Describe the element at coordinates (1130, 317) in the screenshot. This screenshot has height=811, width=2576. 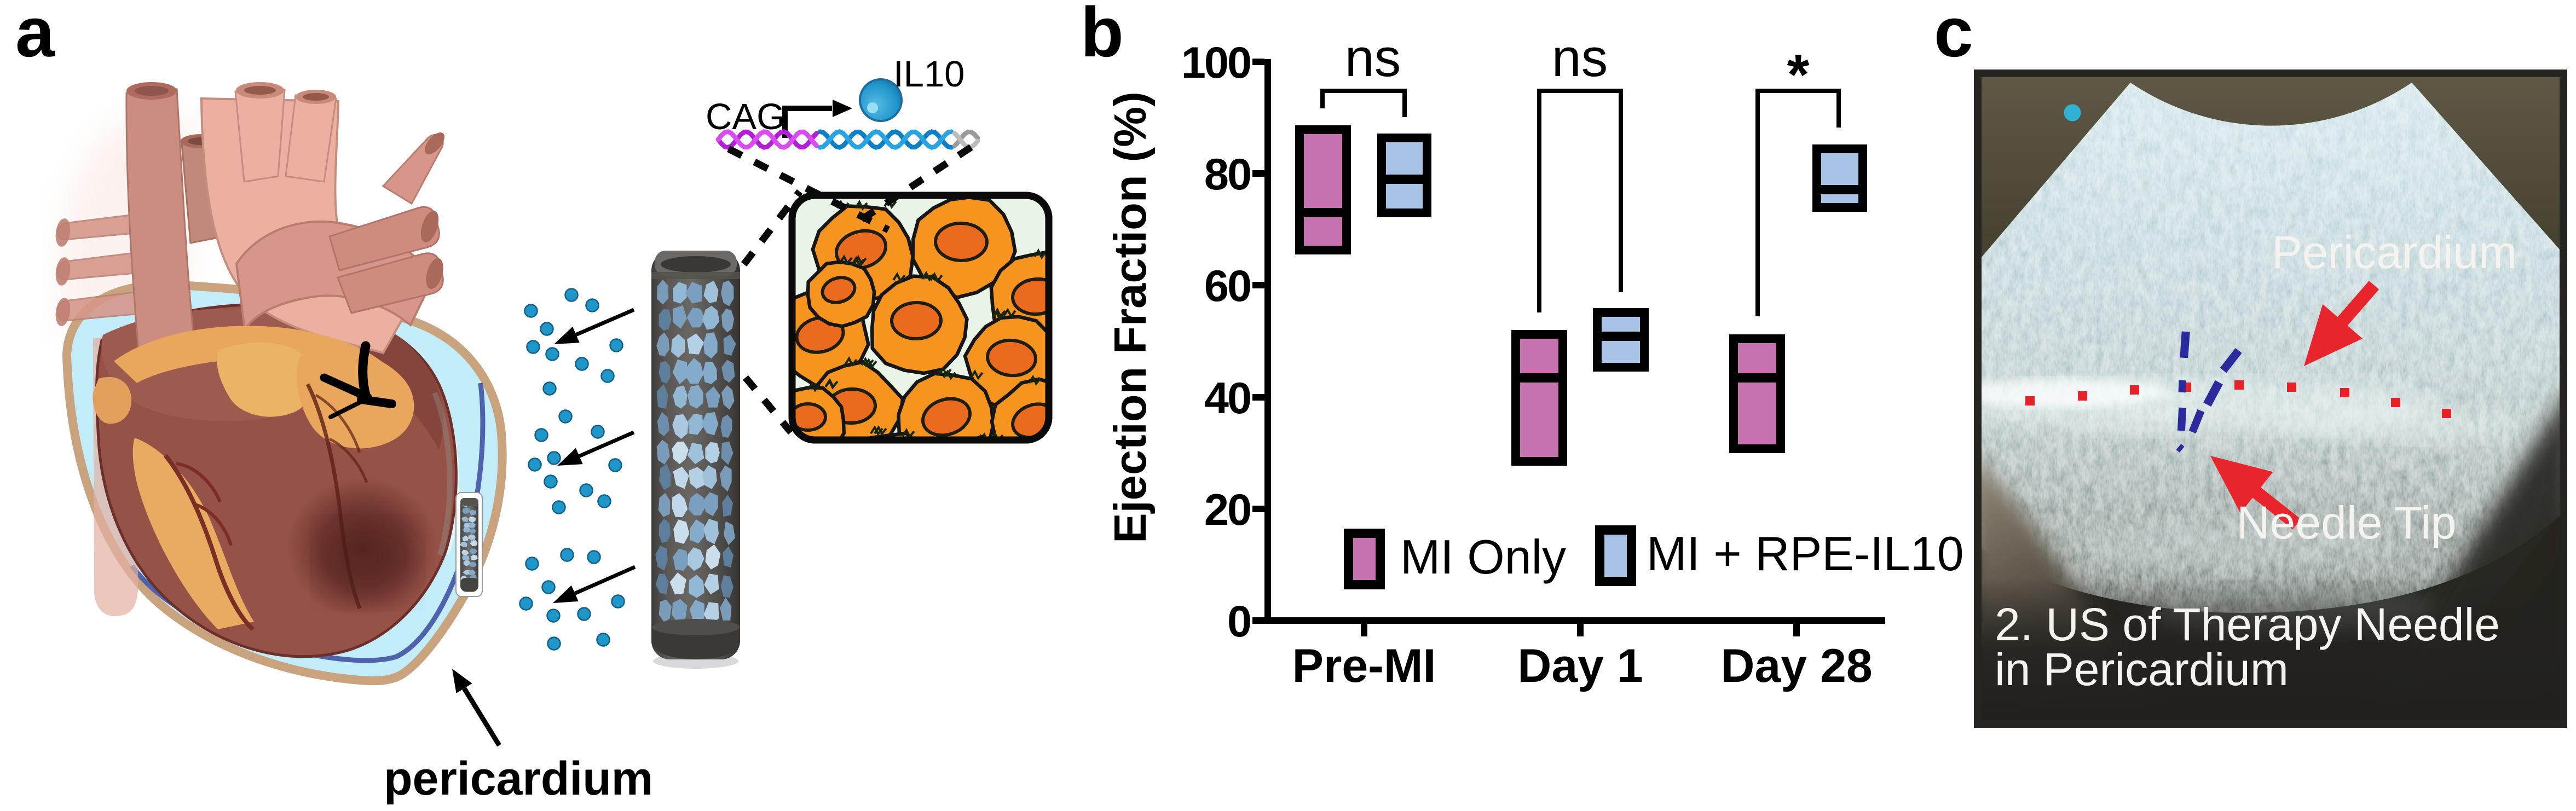
I see `svg-text: Ejection Fraction (%)` at that location.